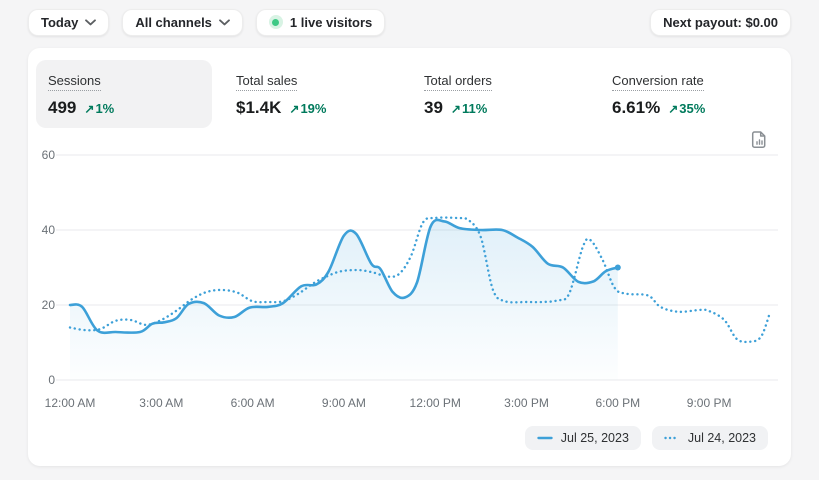  Describe the element at coordinates (594, 438) in the screenshot. I see `legend-label: Jul 25, 2023` at that location.